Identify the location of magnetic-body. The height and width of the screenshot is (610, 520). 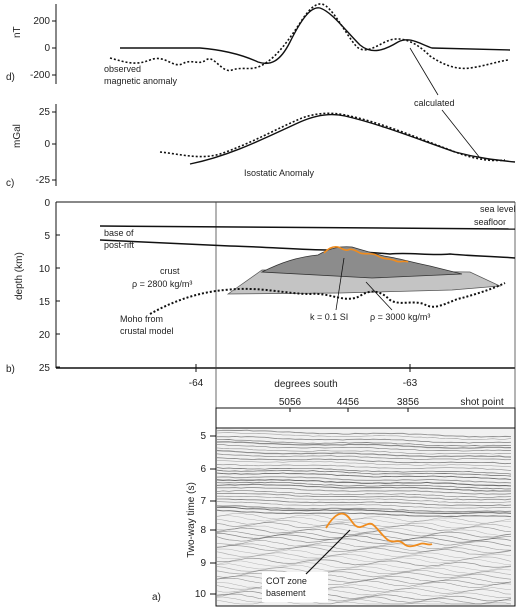
(361, 262).